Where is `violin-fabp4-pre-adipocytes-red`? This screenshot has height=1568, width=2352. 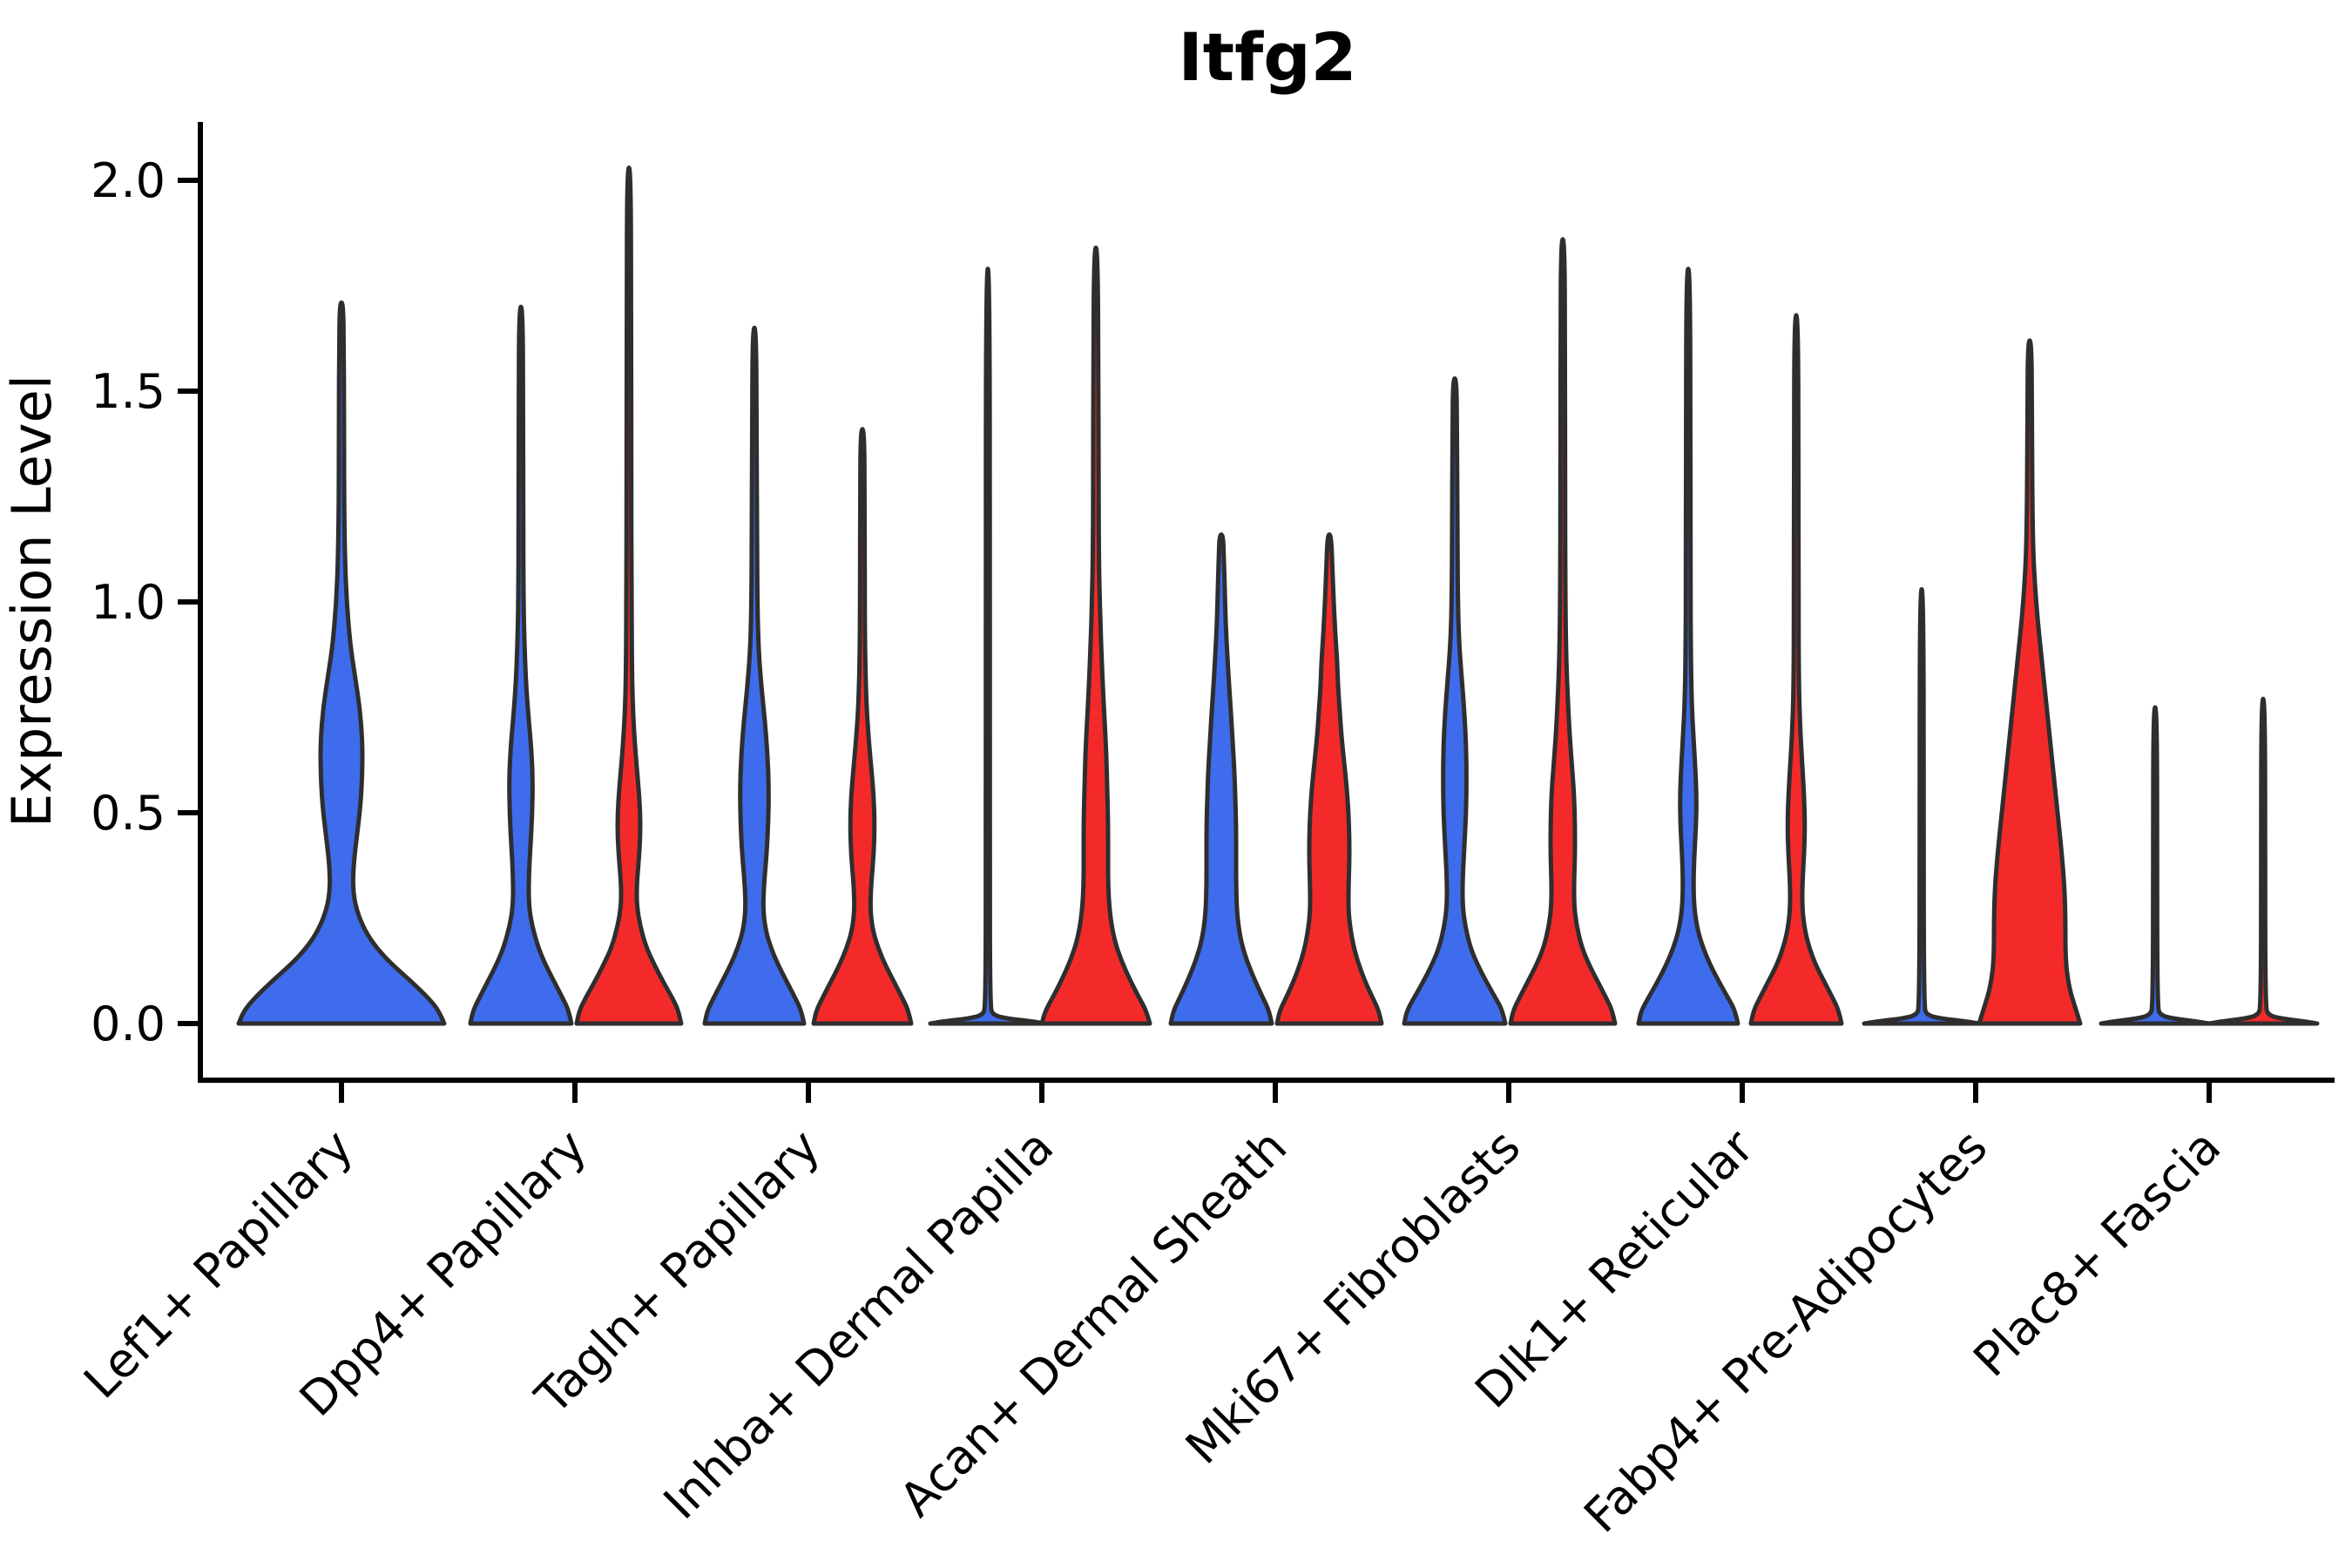 violin-fabp4-pre-adipocytes-red is located at coordinates (2030, 682).